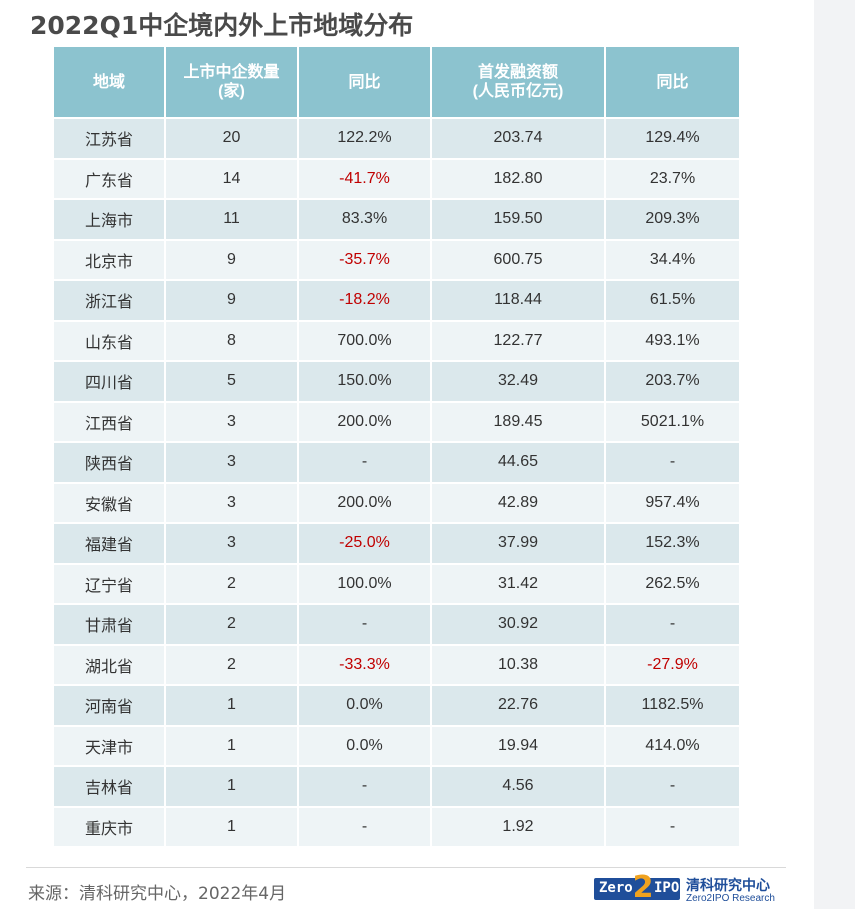  Describe the element at coordinates (519, 260) in the screenshot. I see `cell-ipo-amount: 600.75` at that location.